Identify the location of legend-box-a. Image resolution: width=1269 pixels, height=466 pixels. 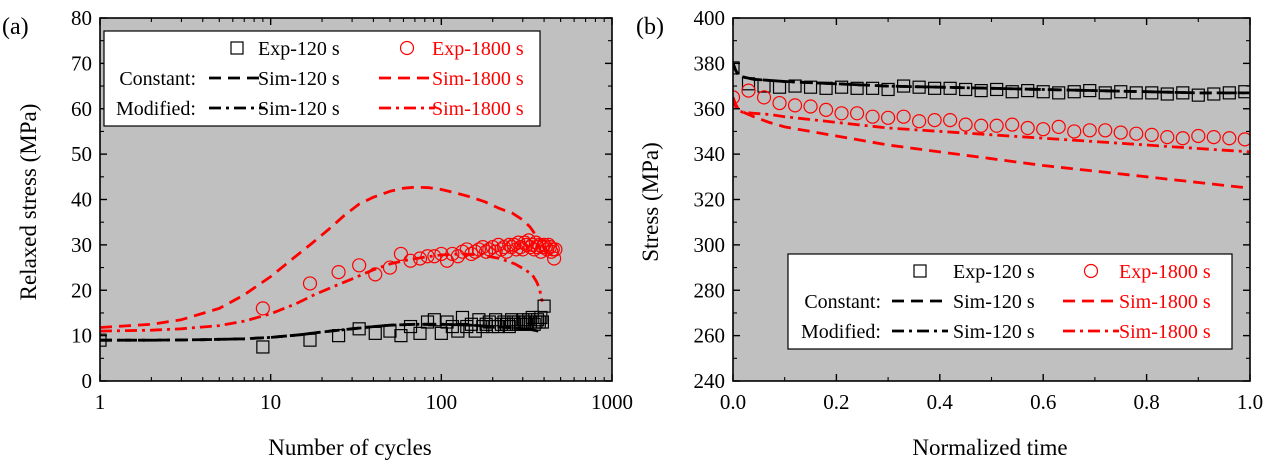
(322, 78).